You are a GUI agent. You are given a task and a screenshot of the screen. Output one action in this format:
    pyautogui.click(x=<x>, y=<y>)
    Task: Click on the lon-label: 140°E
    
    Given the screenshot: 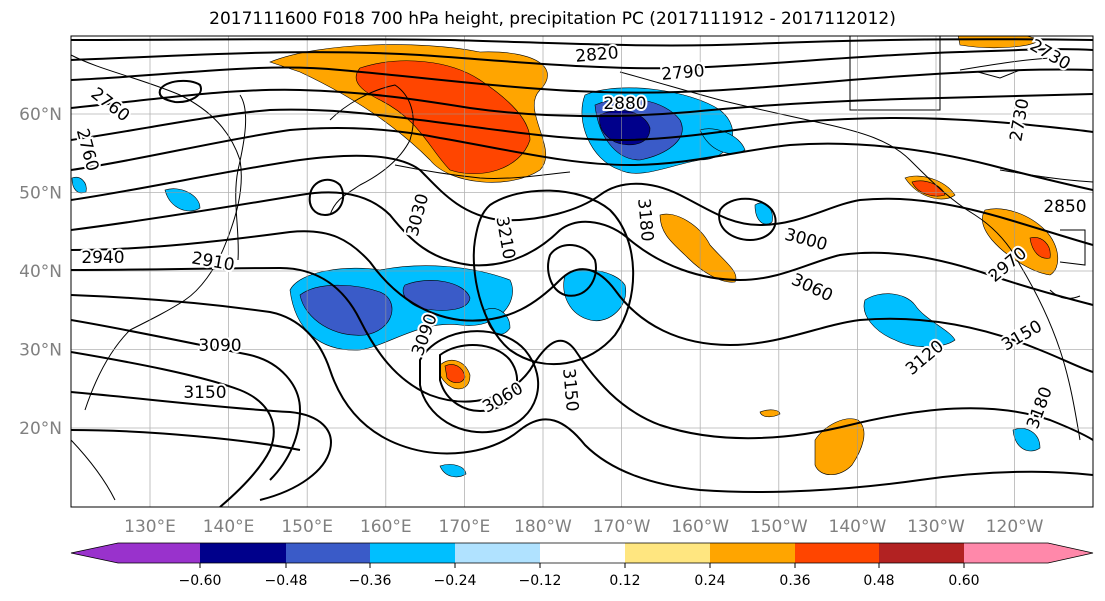 What is the action you would take?
    pyautogui.click(x=229, y=527)
    